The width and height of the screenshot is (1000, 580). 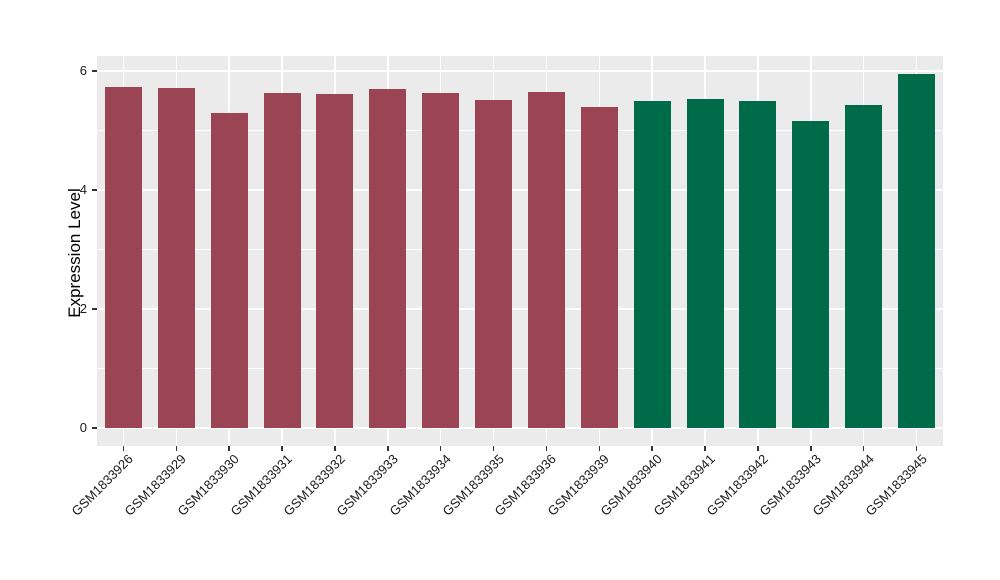 What do you see at coordinates (917, 251) in the screenshot?
I see `bar-GSM1833945` at bounding box center [917, 251].